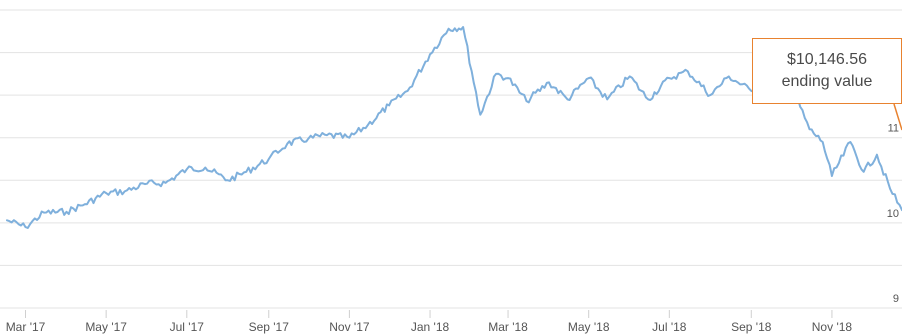 This screenshot has width=902, height=334. Describe the element at coordinates (751, 327) in the screenshot. I see `x-tick-label: Sep '18` at that location.